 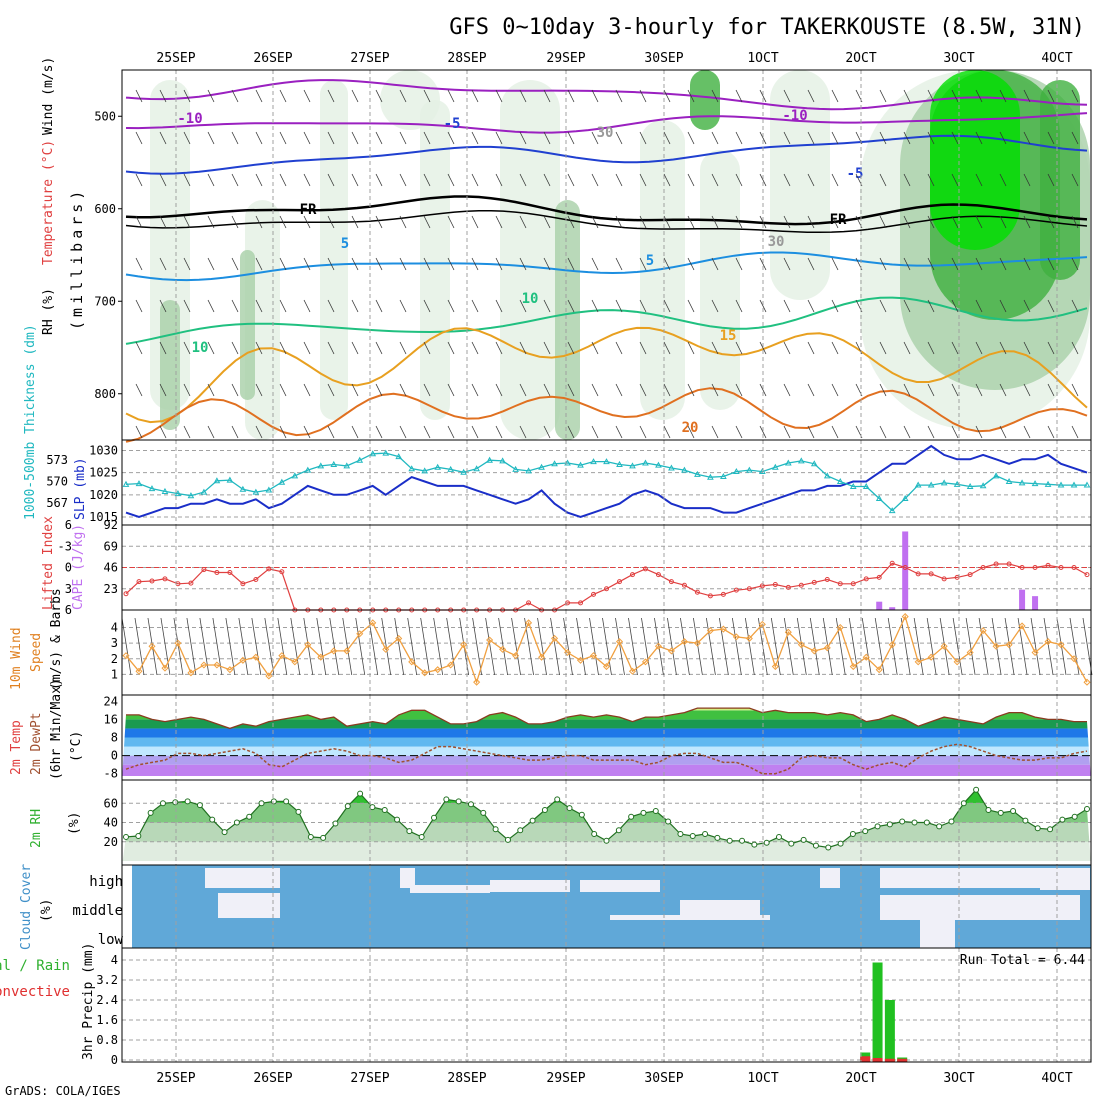 What do you see at coordinates (114, 643) in the screenshot?
I see `wind-tick-label: 3` at bounding box center [114, 643].